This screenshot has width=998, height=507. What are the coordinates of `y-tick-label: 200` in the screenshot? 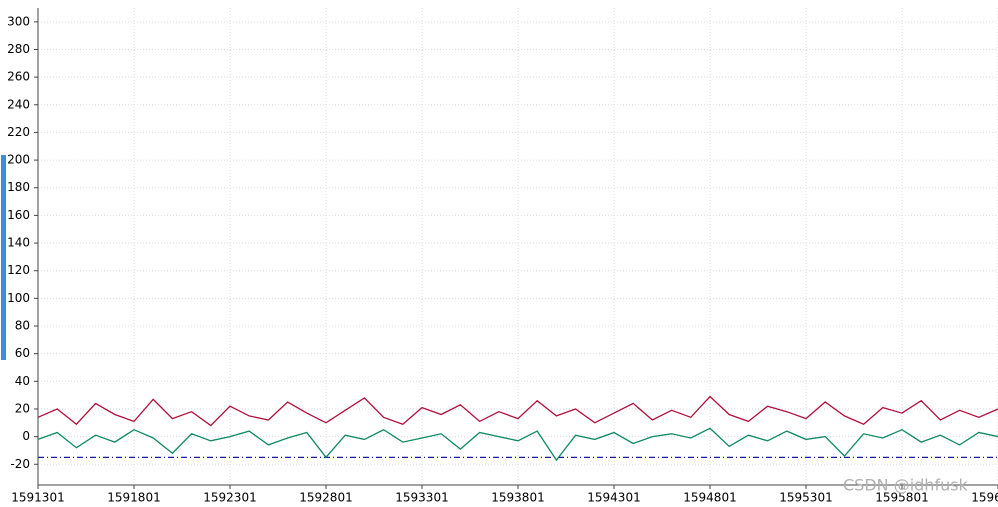 It's located at (18, 160).